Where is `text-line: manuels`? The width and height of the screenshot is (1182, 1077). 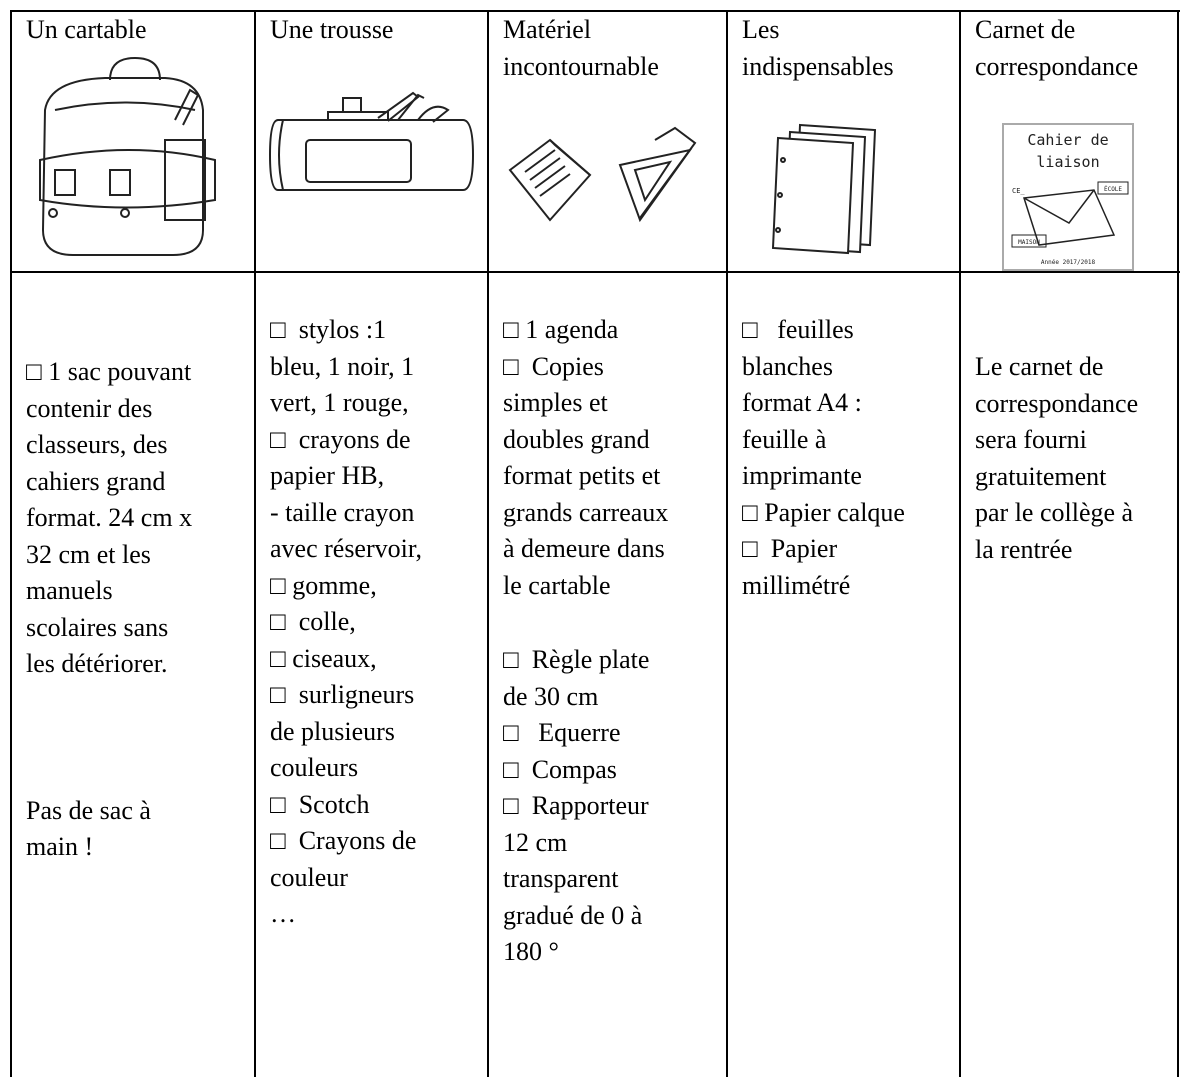 text-line: manuels is located at coordinates (69, 590).